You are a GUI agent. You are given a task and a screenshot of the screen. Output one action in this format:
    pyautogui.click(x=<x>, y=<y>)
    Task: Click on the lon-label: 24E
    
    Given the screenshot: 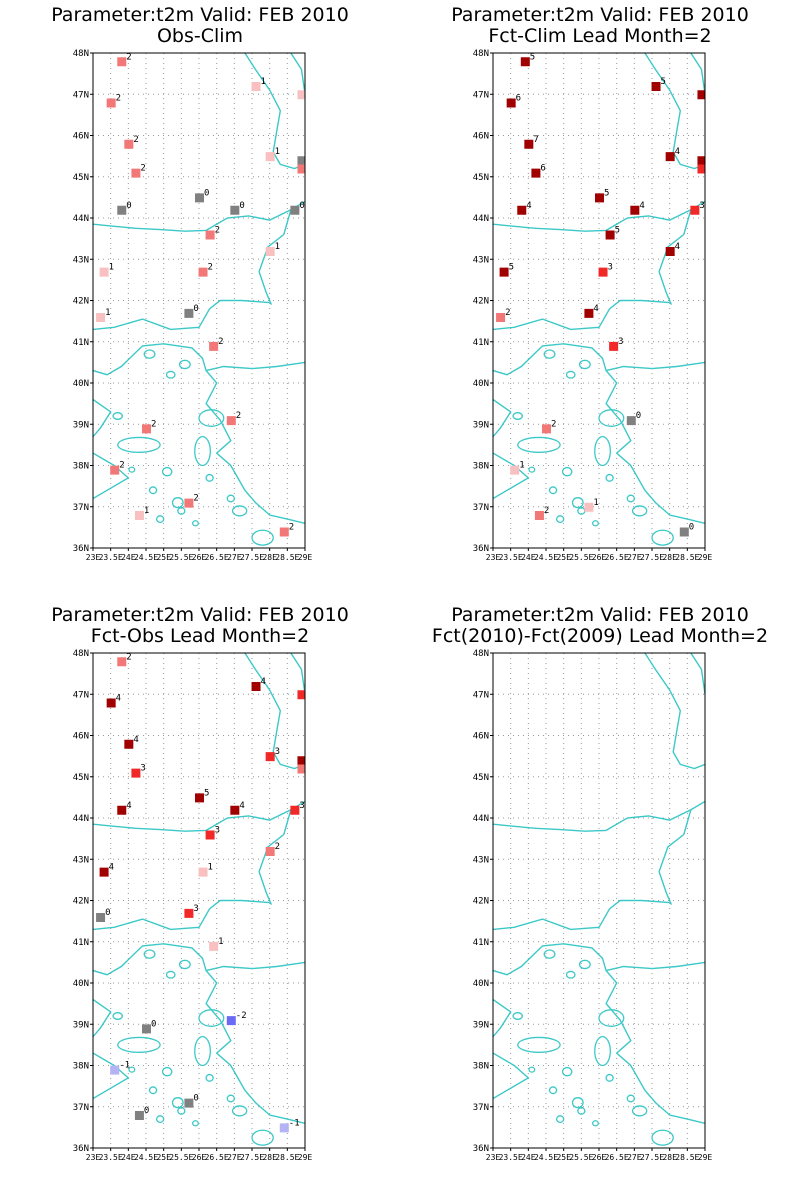 What is the action you would take?
    pyautogui.click(x=528, y=557)
    